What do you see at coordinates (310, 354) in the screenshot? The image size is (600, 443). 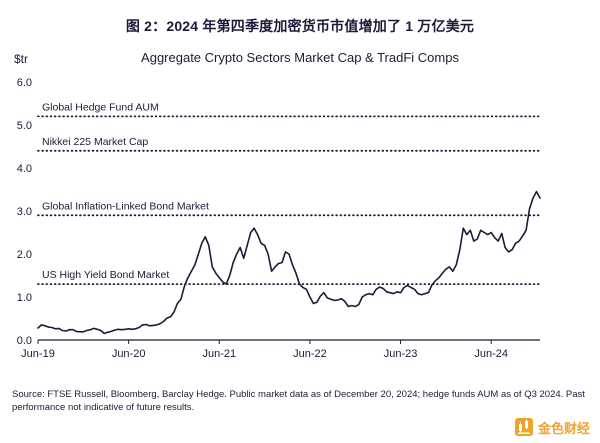 I see `x-tick-label: Jun-22` at bounding box center [310, 354].